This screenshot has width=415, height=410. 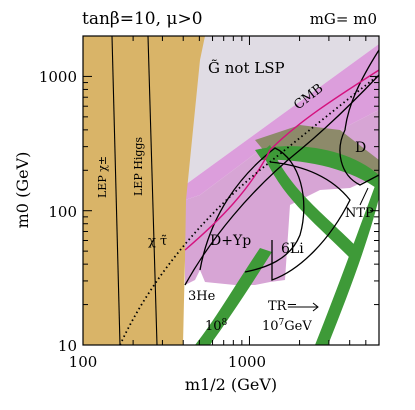 What do you see at coordinates (22, 190) in the screenshot?
I see `y-axis-label: m0 (GeV)` at bounding box center [22, 190].